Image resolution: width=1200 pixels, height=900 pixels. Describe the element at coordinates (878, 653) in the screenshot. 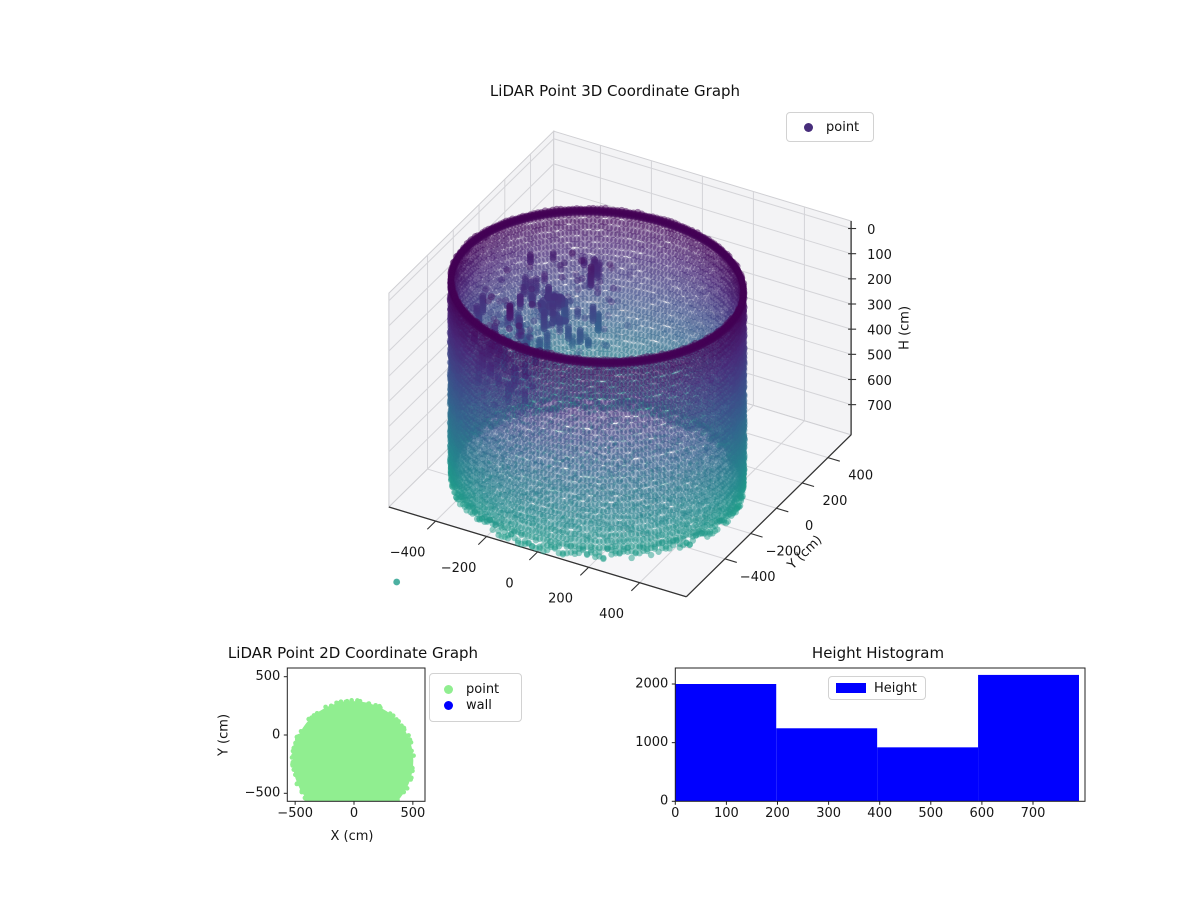

I see `histogram-title: Height Histogram` at that location.